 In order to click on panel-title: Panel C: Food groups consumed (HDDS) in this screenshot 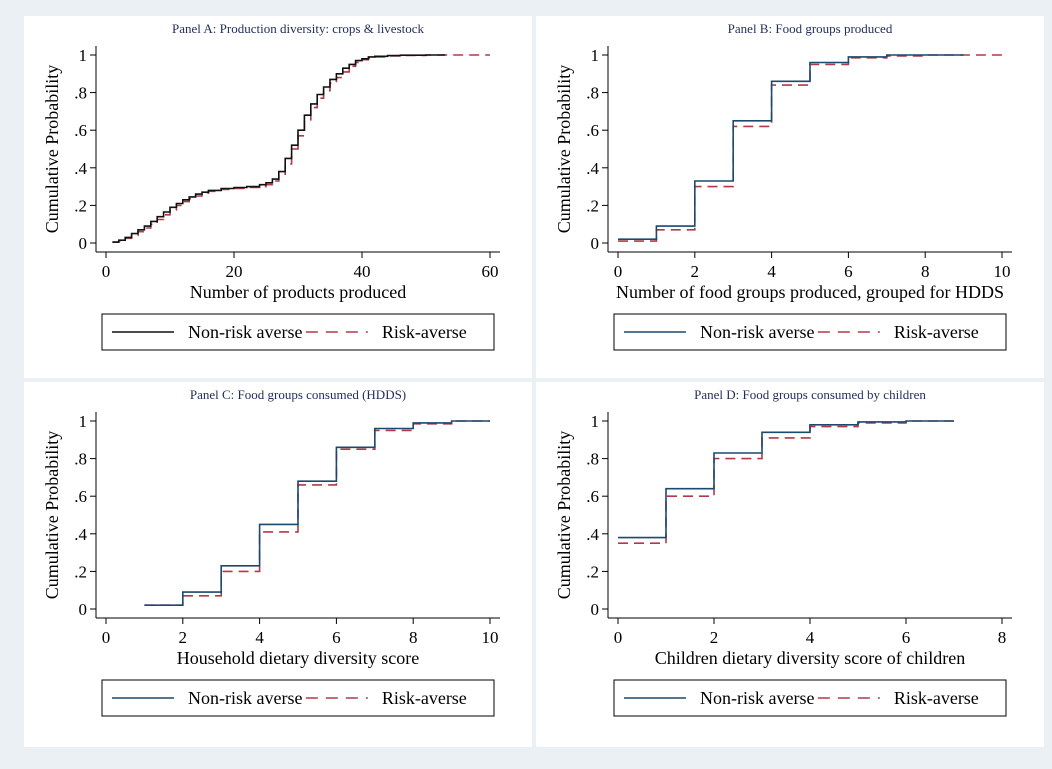, I will do `click(298, 394)`.